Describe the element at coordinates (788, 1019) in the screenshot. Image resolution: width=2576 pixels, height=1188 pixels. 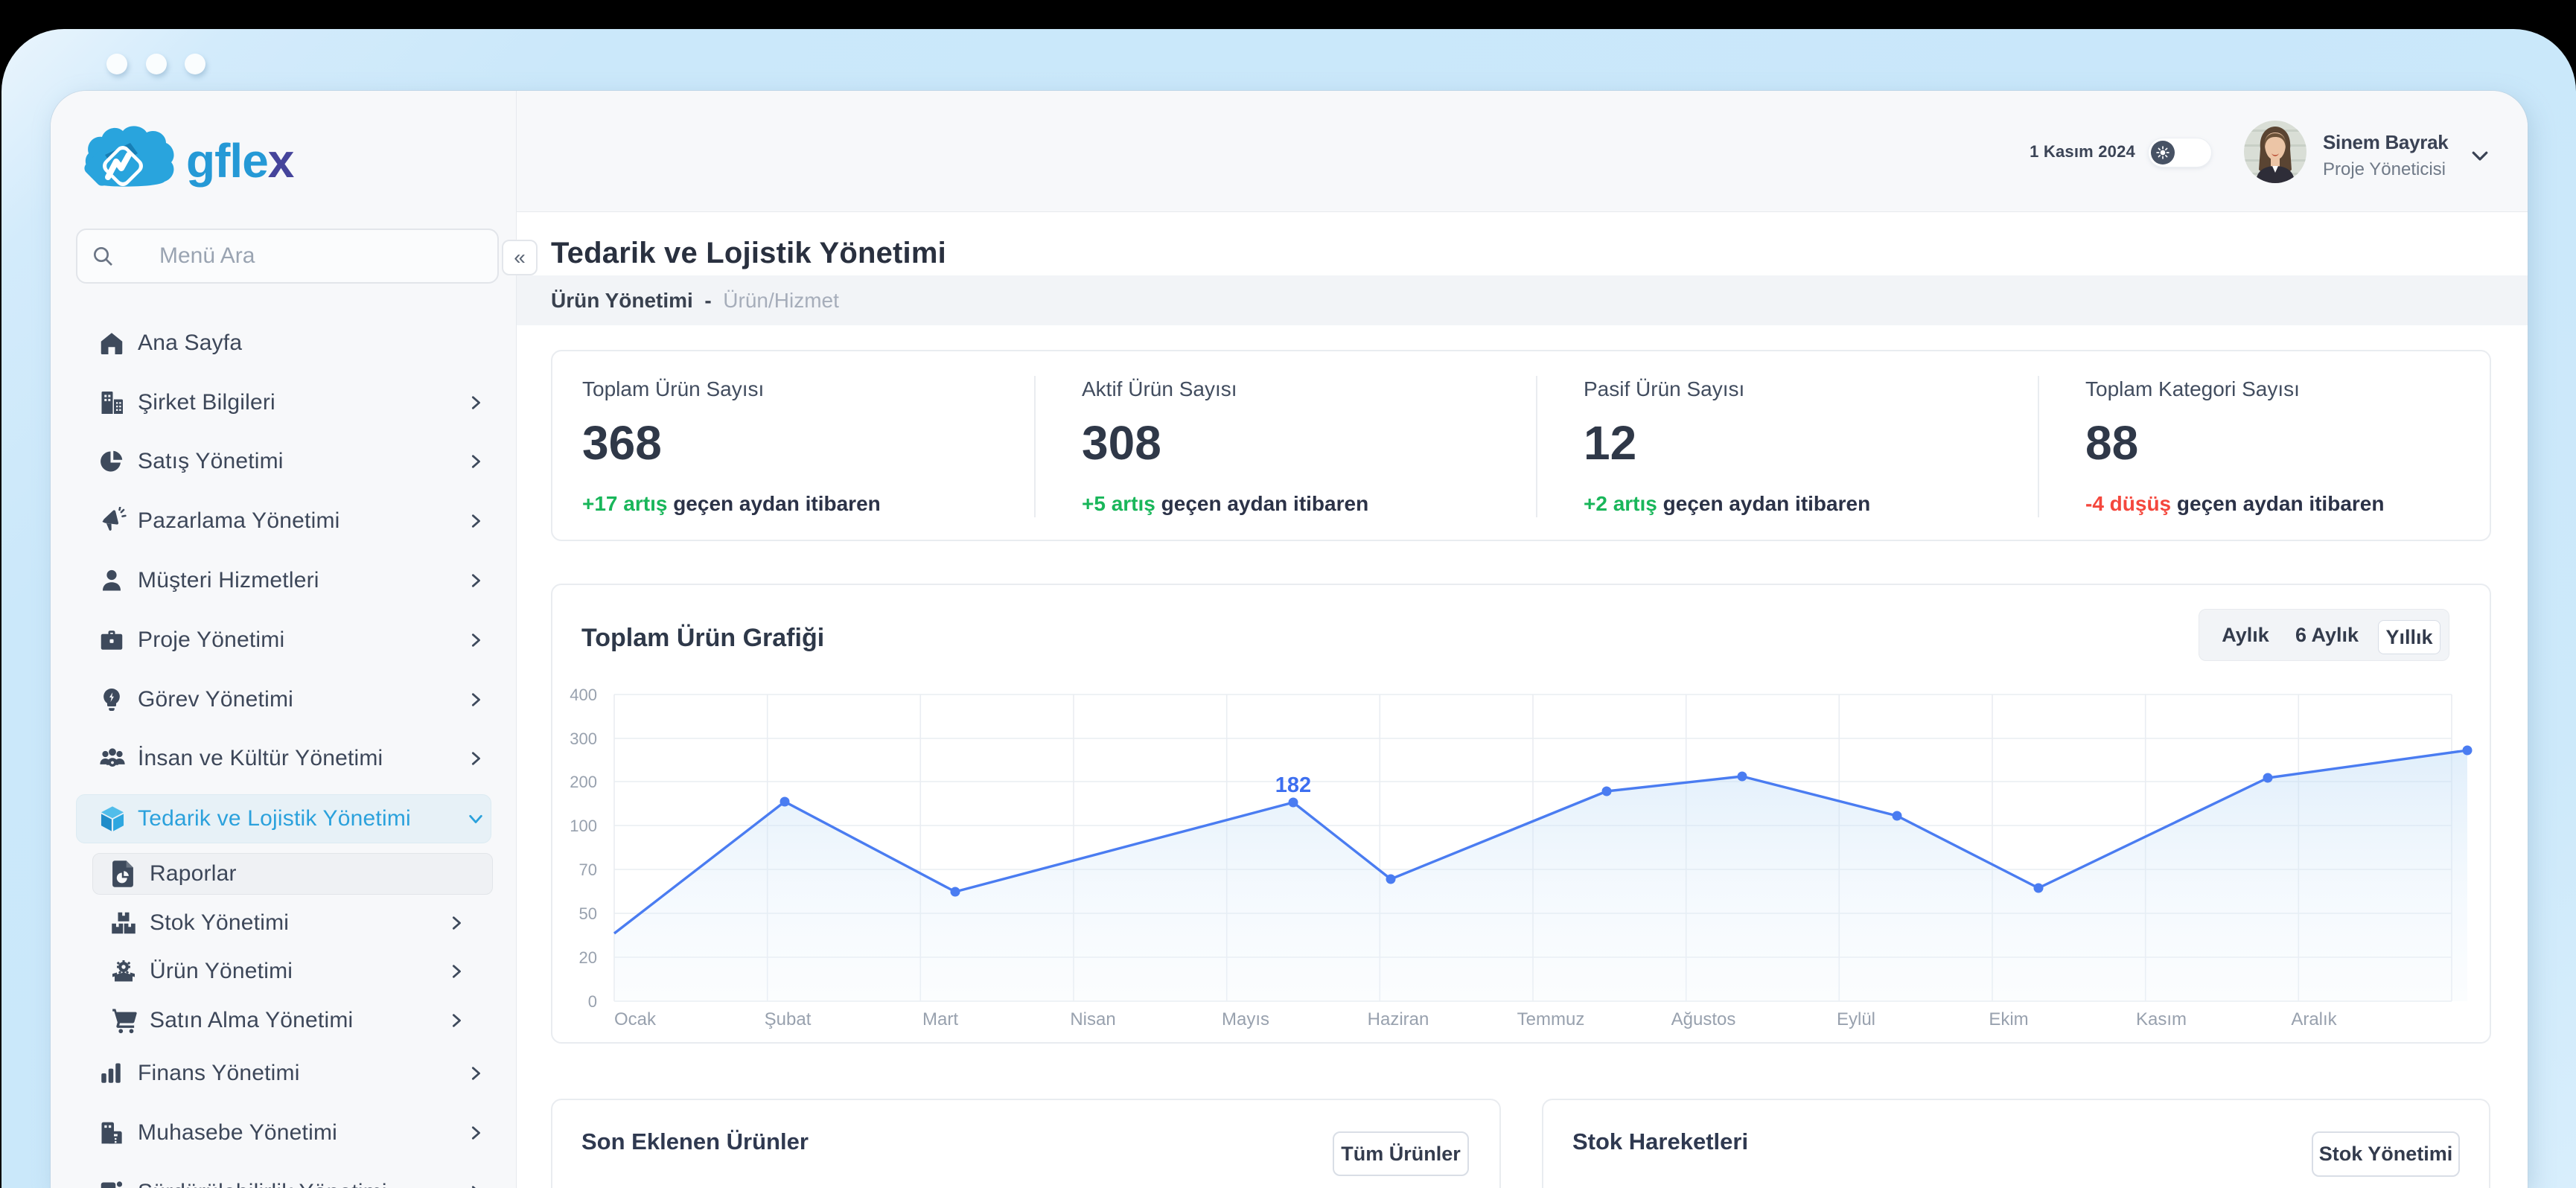
I see `svg-text: Şubat` at that location.